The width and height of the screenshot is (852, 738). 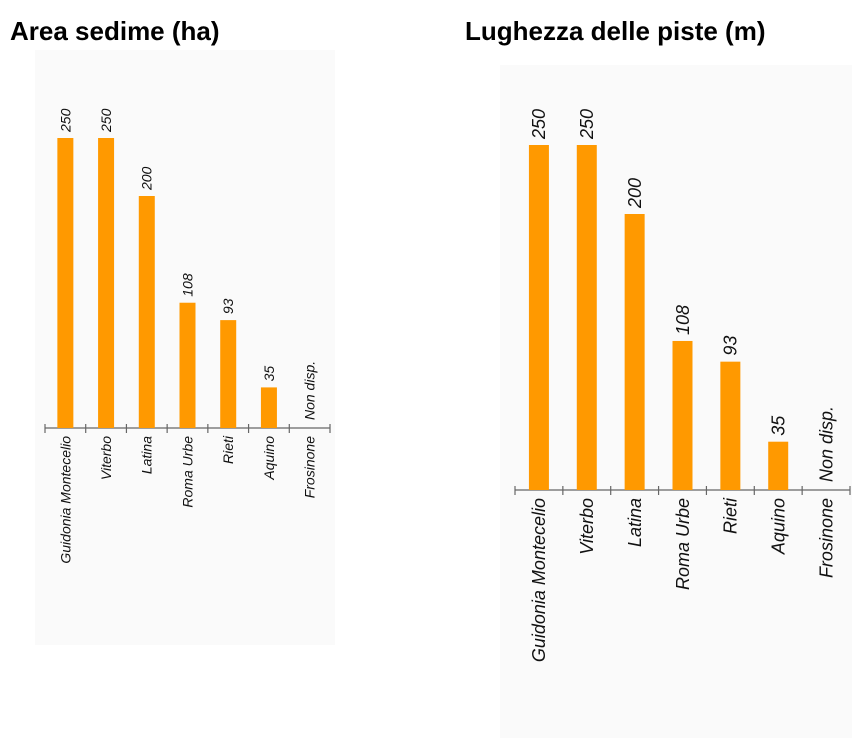 I want to click on chart-title: Area sedime (ha), so click(x=115, y=31).